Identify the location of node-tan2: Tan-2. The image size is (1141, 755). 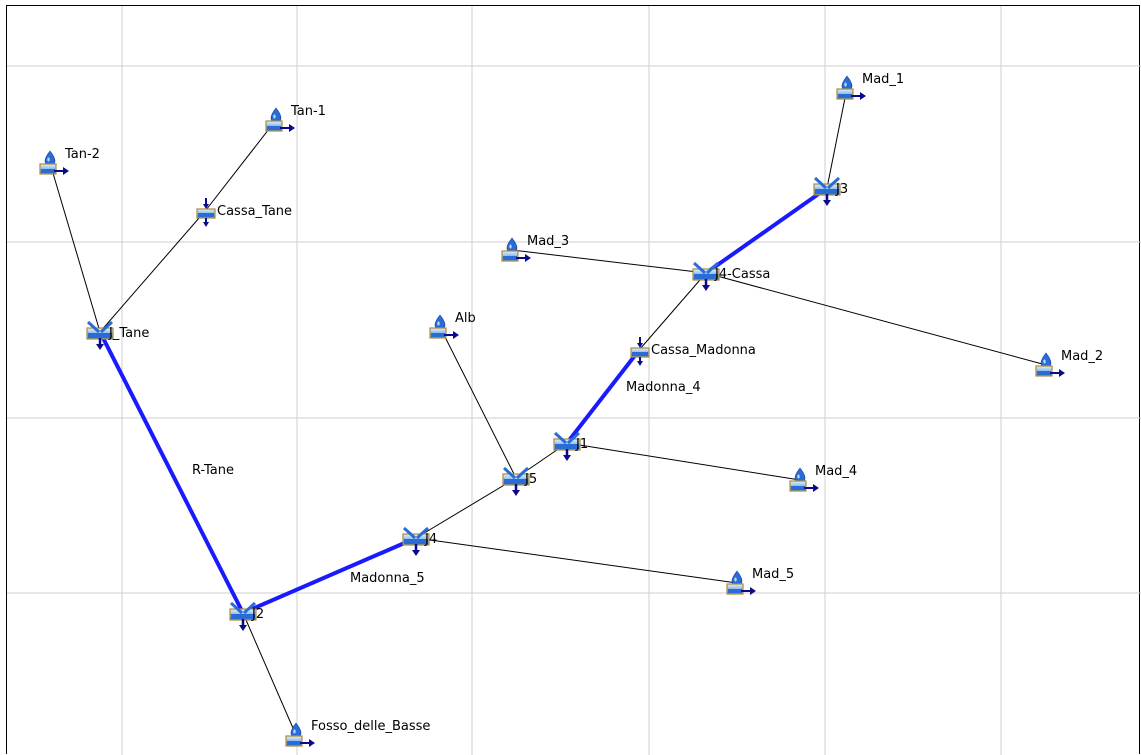
(70, 161).